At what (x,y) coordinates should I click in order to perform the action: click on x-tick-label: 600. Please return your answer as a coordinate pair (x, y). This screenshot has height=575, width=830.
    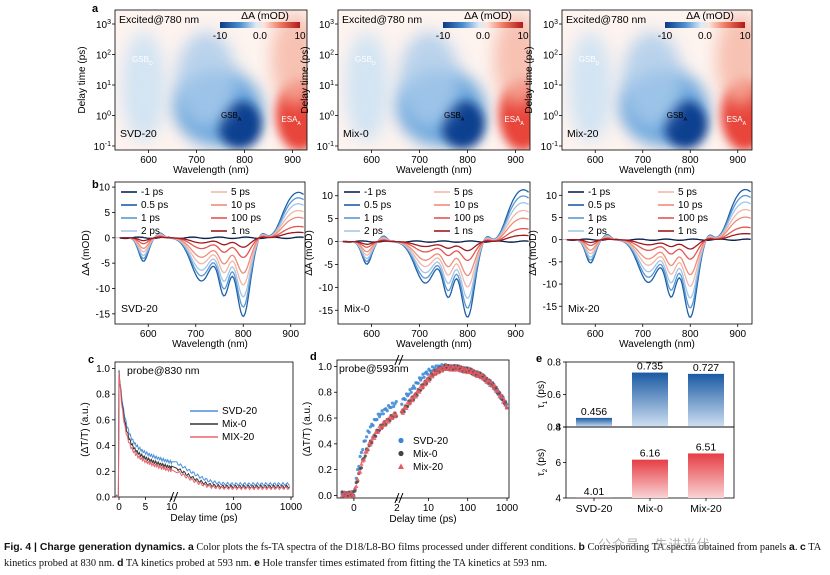
    Looking at the image, I should click on (148, 160).